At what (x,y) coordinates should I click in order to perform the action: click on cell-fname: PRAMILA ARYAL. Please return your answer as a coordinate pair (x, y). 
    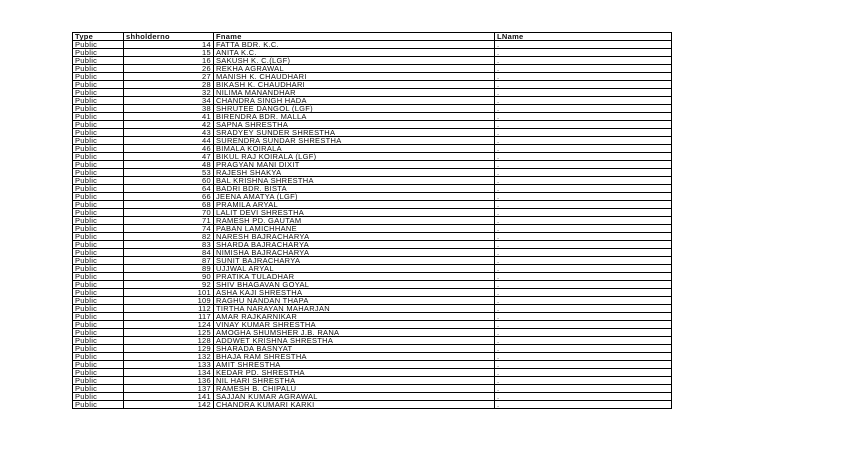
    Looking at the image, I should click on (354, 204).